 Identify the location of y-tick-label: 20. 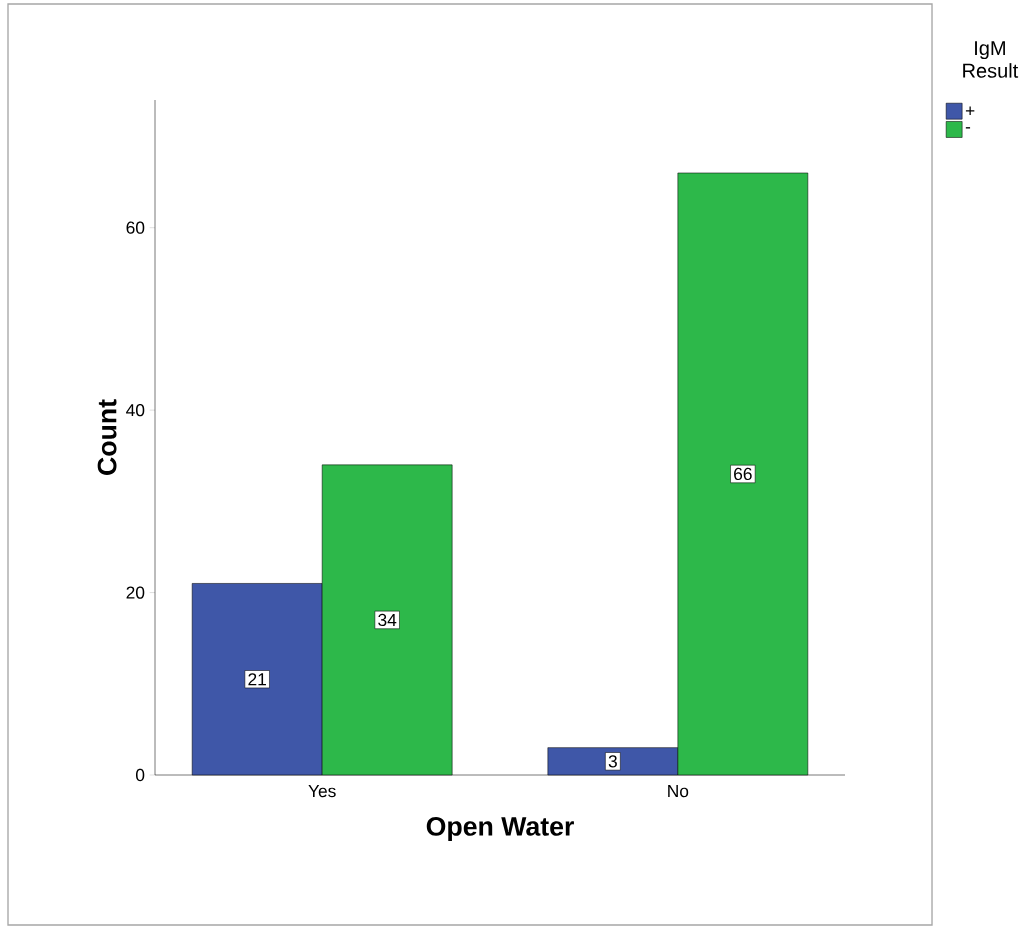
(135, 592).